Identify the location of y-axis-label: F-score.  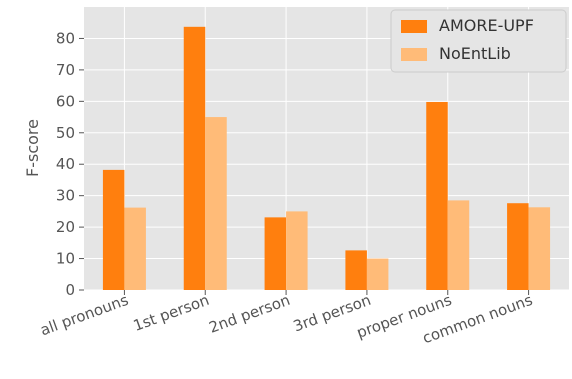
(32, 148).